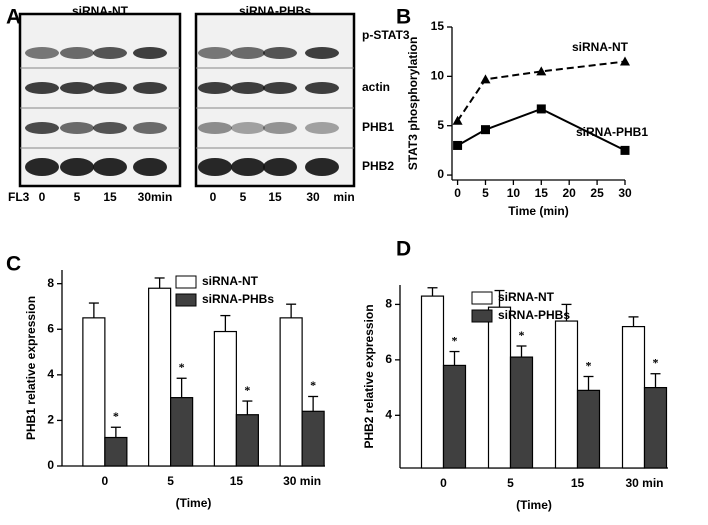 This screenshot has height=525, width=708. Describe the element at coordinates (42, 197) in the screenshot. I see `time-label: 0` at that location.